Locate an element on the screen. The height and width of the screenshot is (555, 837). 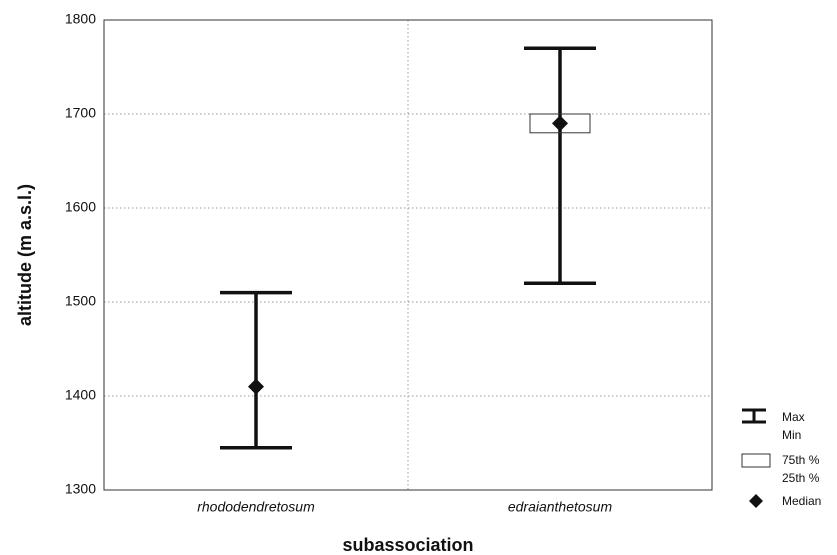
legend-label: 75th % is located at coordinates (801, 460).